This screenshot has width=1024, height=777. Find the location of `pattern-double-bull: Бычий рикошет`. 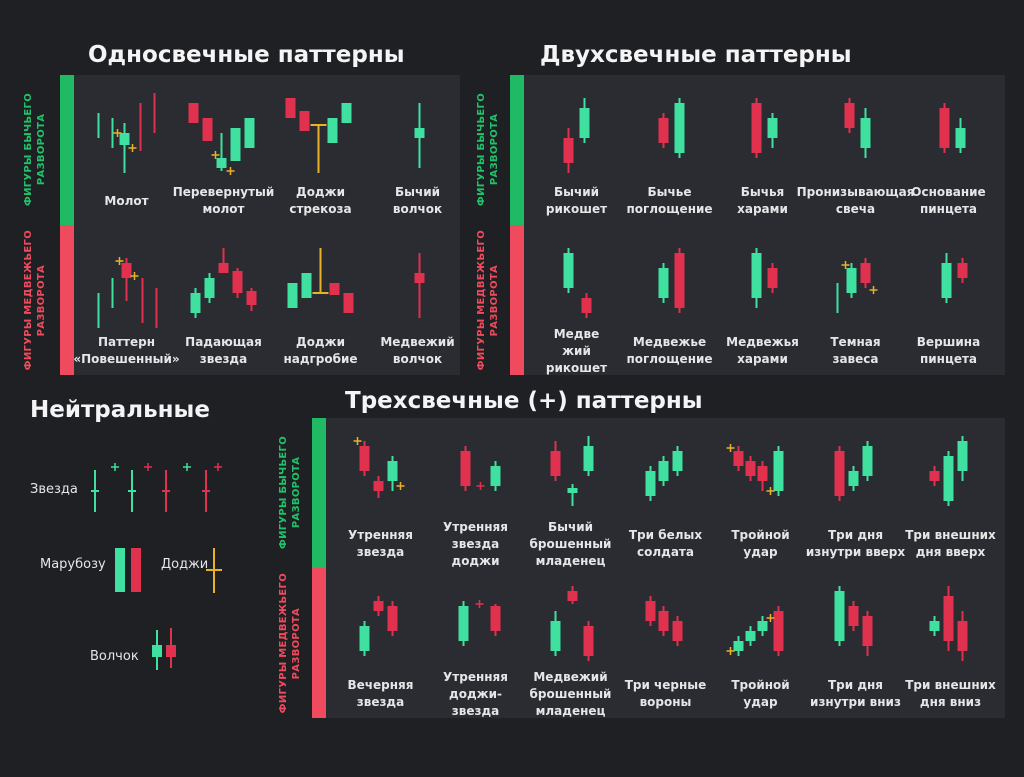

pattern-double-bull: Бычий рикошет is located at coordinates (576, 150).